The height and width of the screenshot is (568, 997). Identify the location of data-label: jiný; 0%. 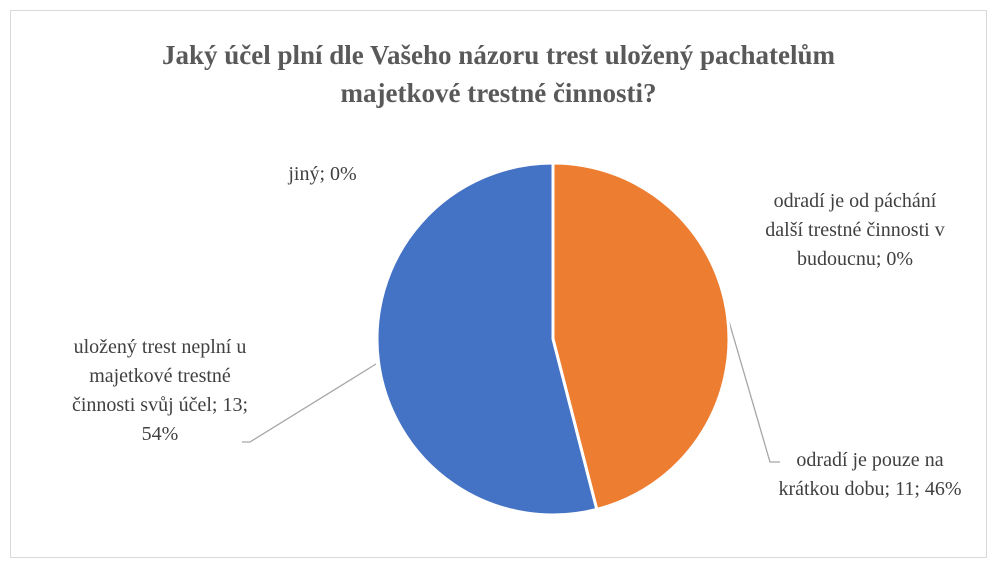
(322, 174).